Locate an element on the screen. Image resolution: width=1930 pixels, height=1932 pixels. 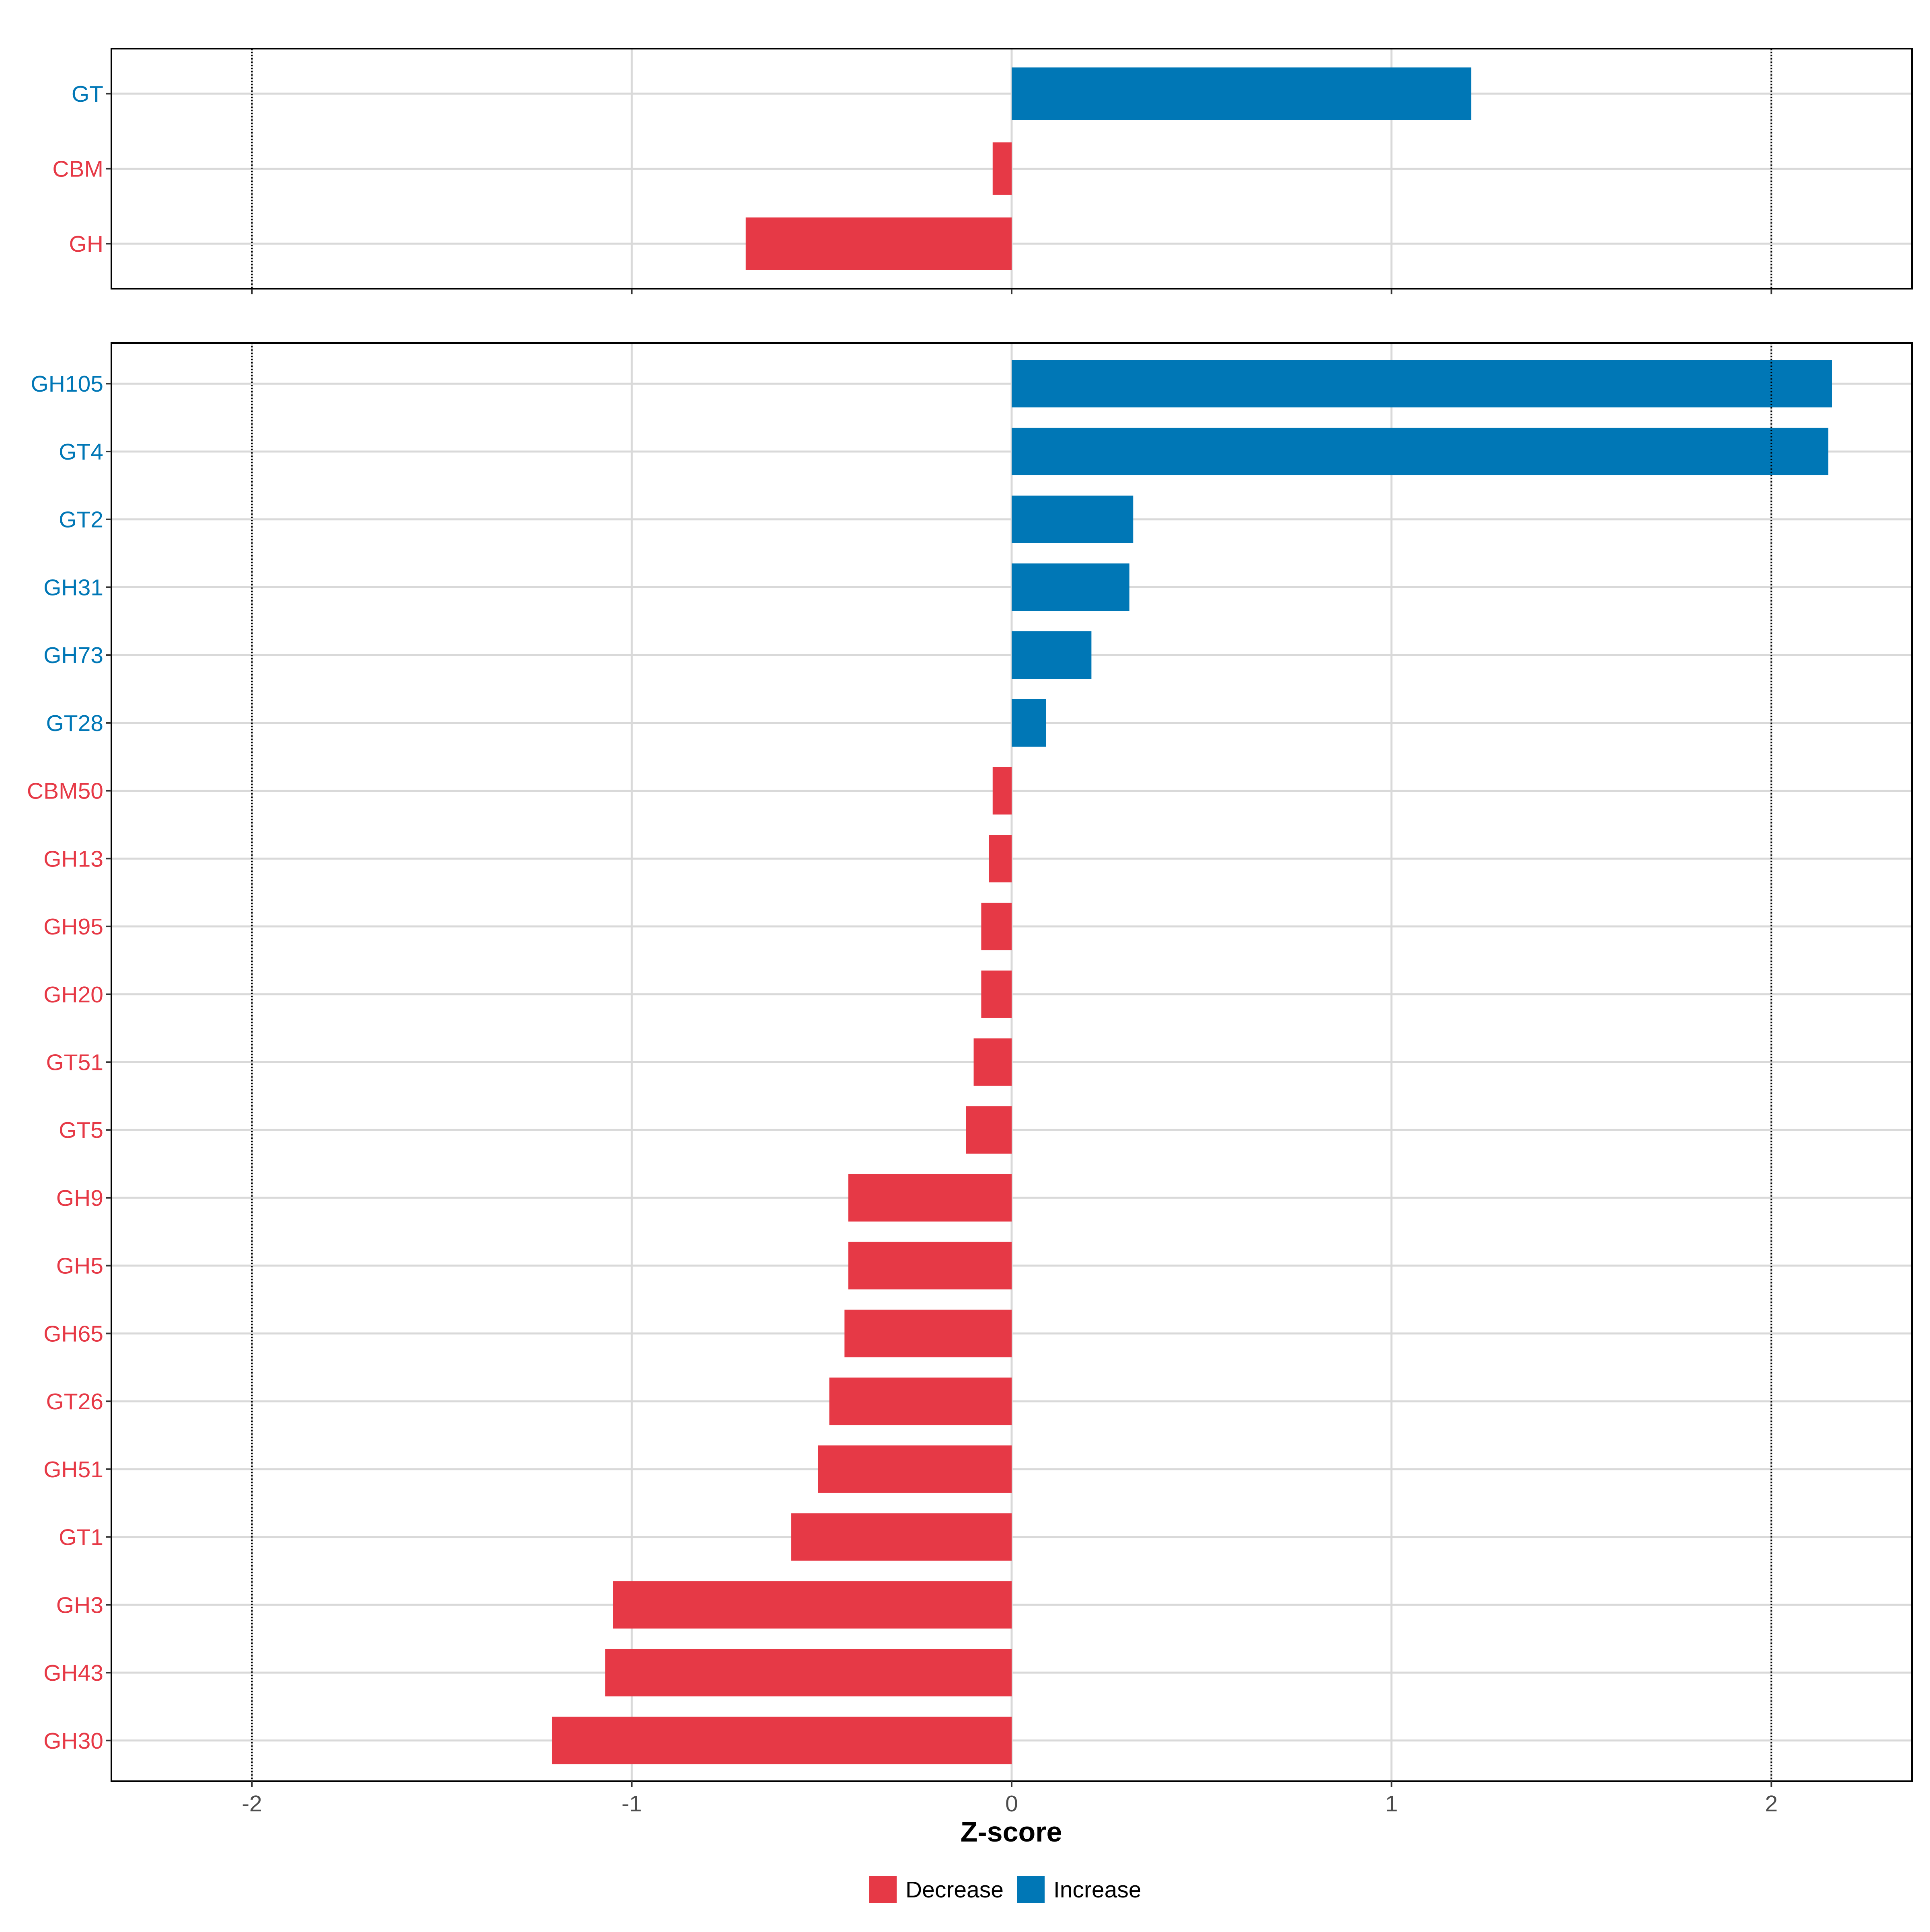
category-label-gt1: GT1 is located at coordinates (81, 1537).